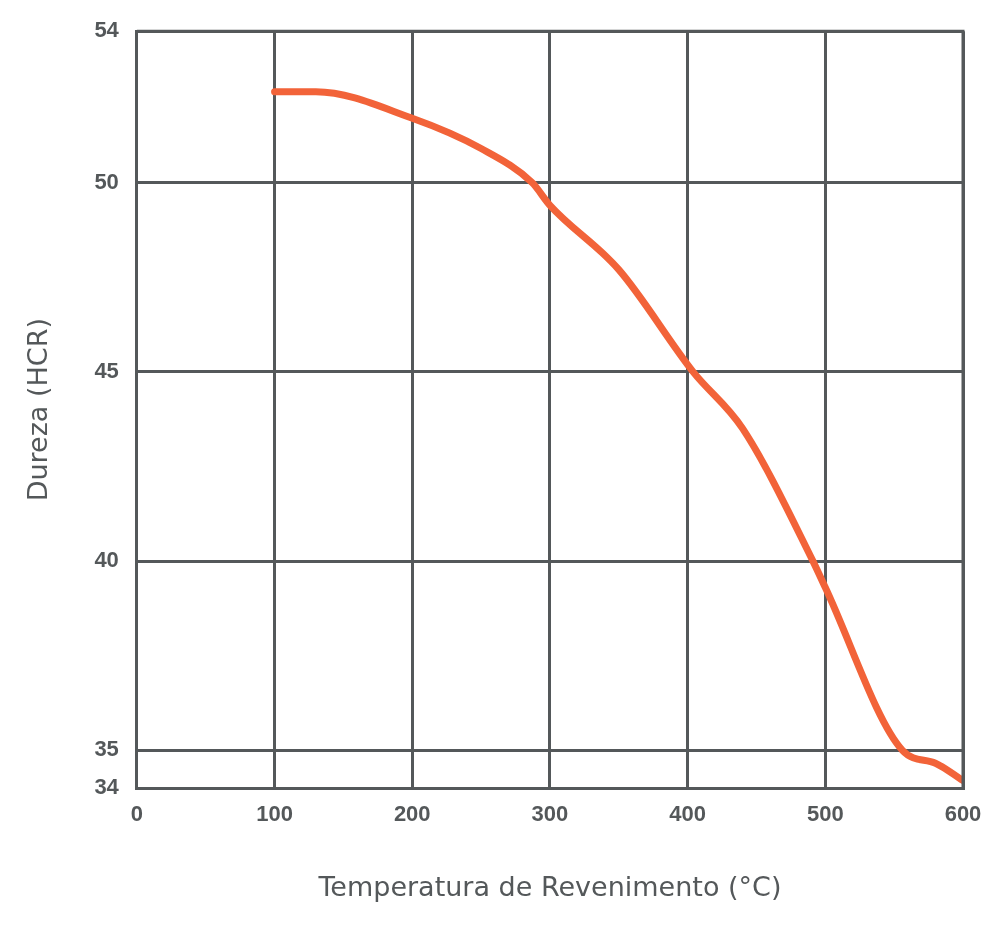 The width and height of the screenshot is (1003, 929). Describe the element at coordinates (412, 814) in the screenshot. I see `x-tick-label: 200` at that location.